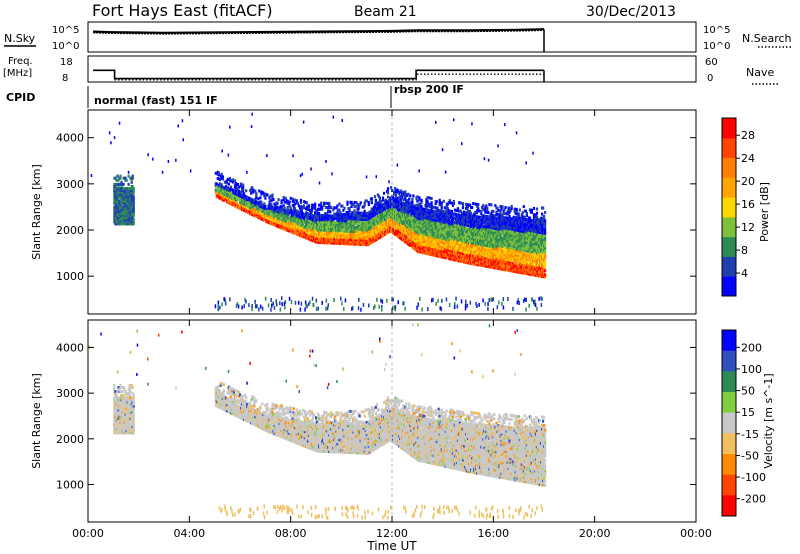 The width and height of the screenshot is (800, 554). I want to click on freq-series, so click(319, 75).